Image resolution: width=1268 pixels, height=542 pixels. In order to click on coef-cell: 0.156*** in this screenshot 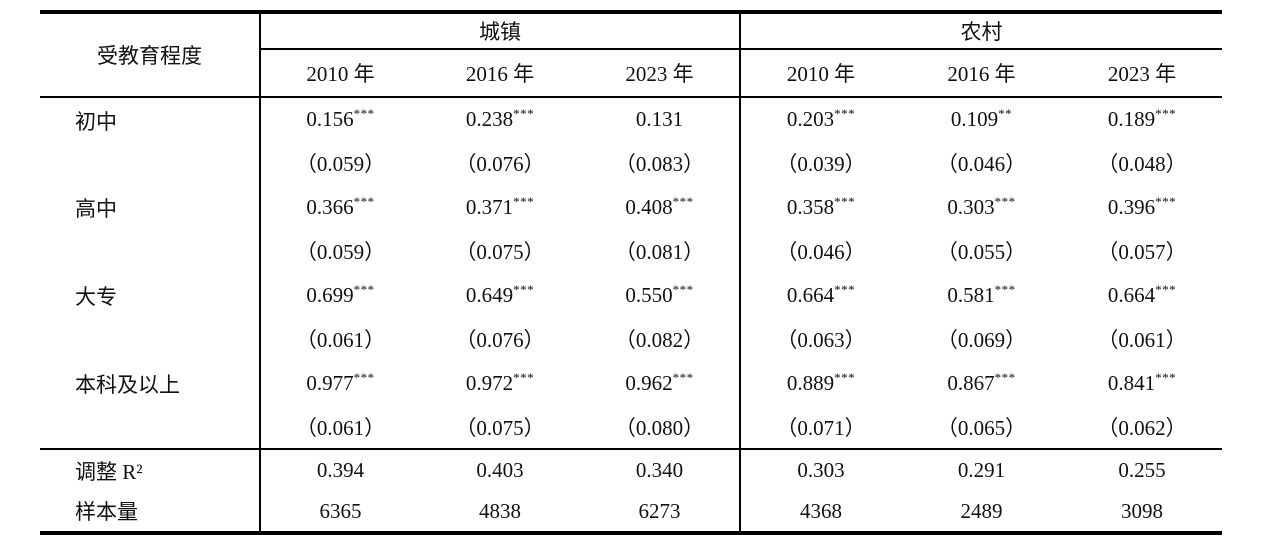, I will do `click(339, 119)`.